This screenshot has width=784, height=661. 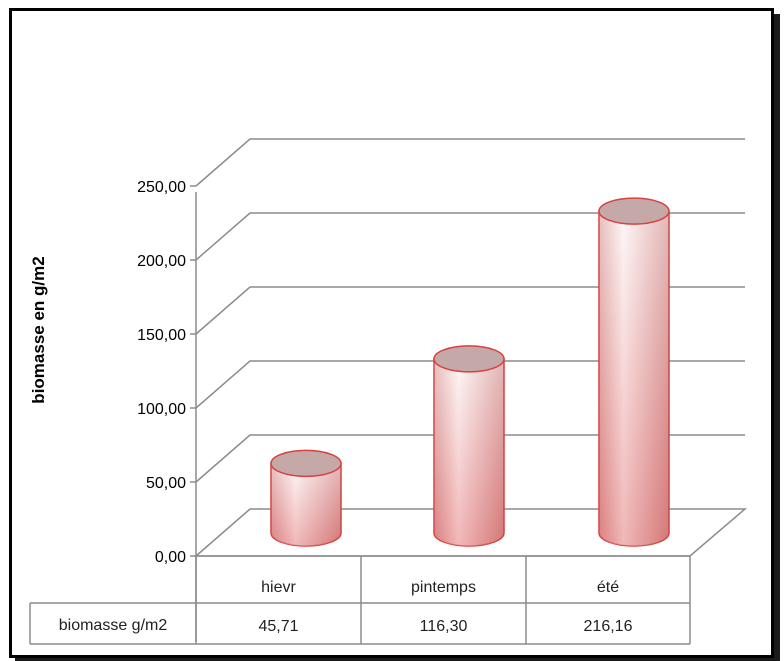 I want to click on data-label: 216,16, so click(x=608, y=626).